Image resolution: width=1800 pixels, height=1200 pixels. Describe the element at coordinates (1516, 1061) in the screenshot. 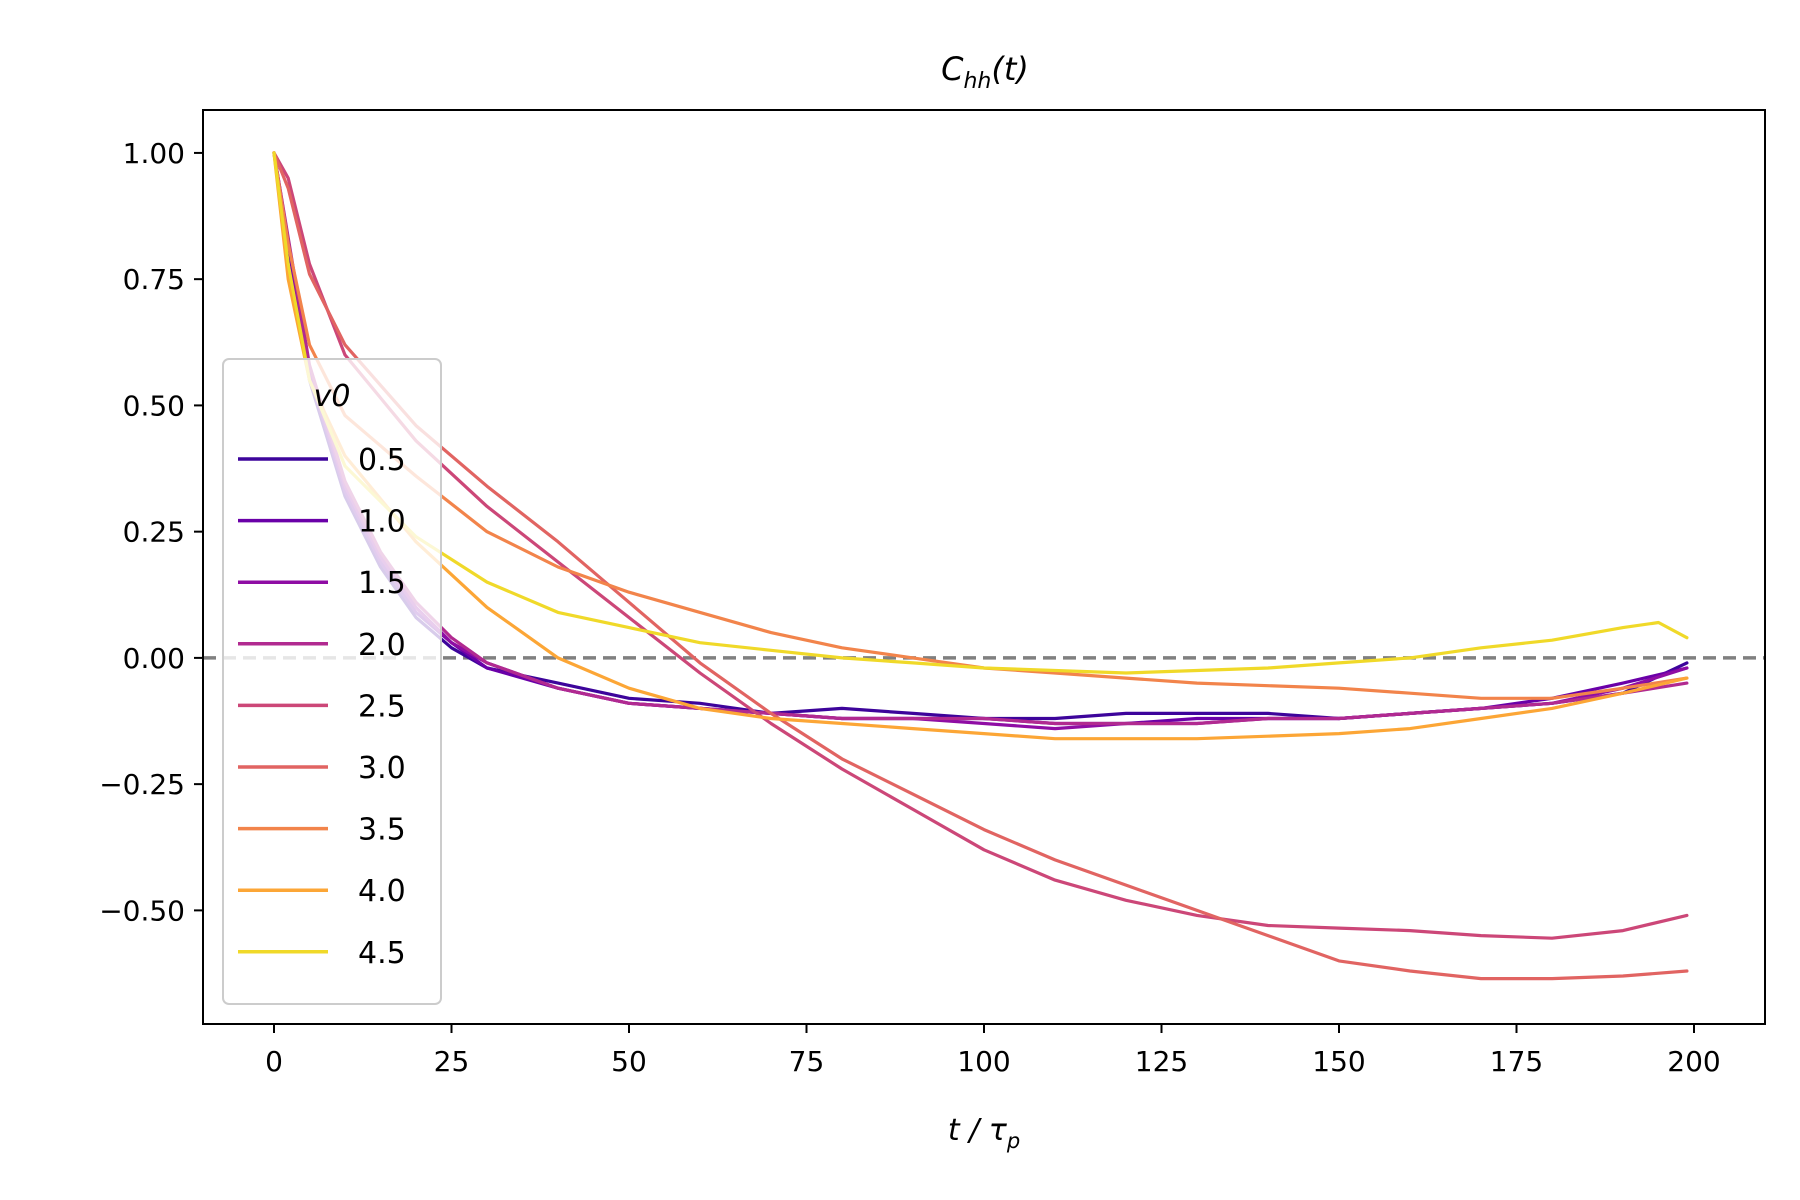

I see `x-tick-label: 175` at that location.